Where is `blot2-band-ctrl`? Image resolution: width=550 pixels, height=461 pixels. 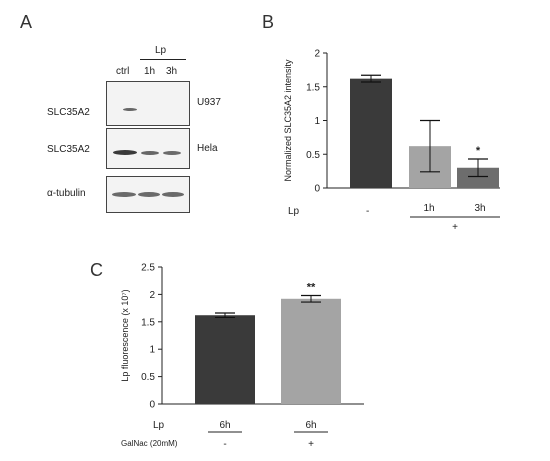 blot2-band-ctrl is located at coordinates (125, 152).